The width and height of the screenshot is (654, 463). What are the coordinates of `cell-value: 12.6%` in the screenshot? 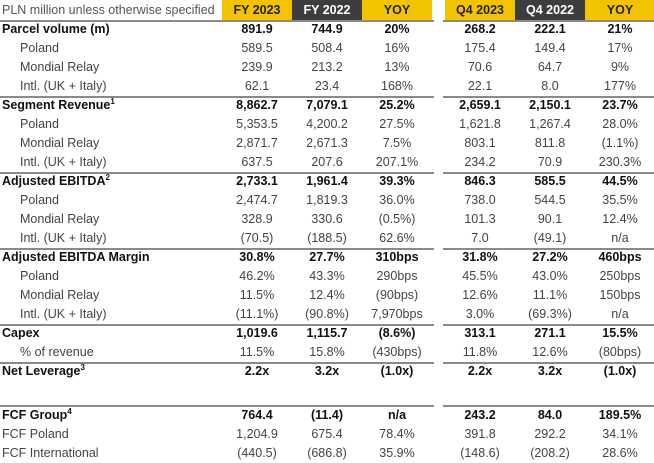 It's located at (480, 295).